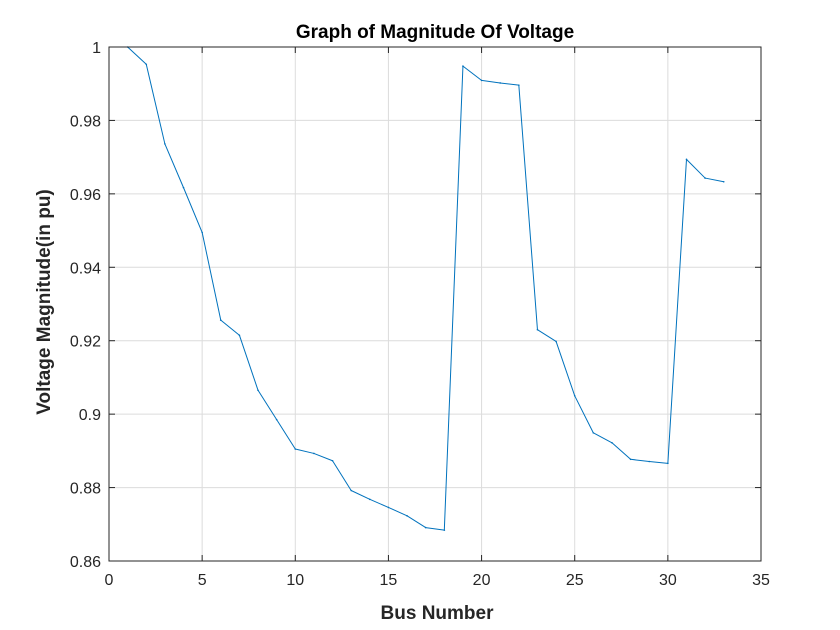  What do you see at coordinates (85, 489) in the screenshot?
I see `y-tick-label: 0.88` at bounding box center [85, 489].